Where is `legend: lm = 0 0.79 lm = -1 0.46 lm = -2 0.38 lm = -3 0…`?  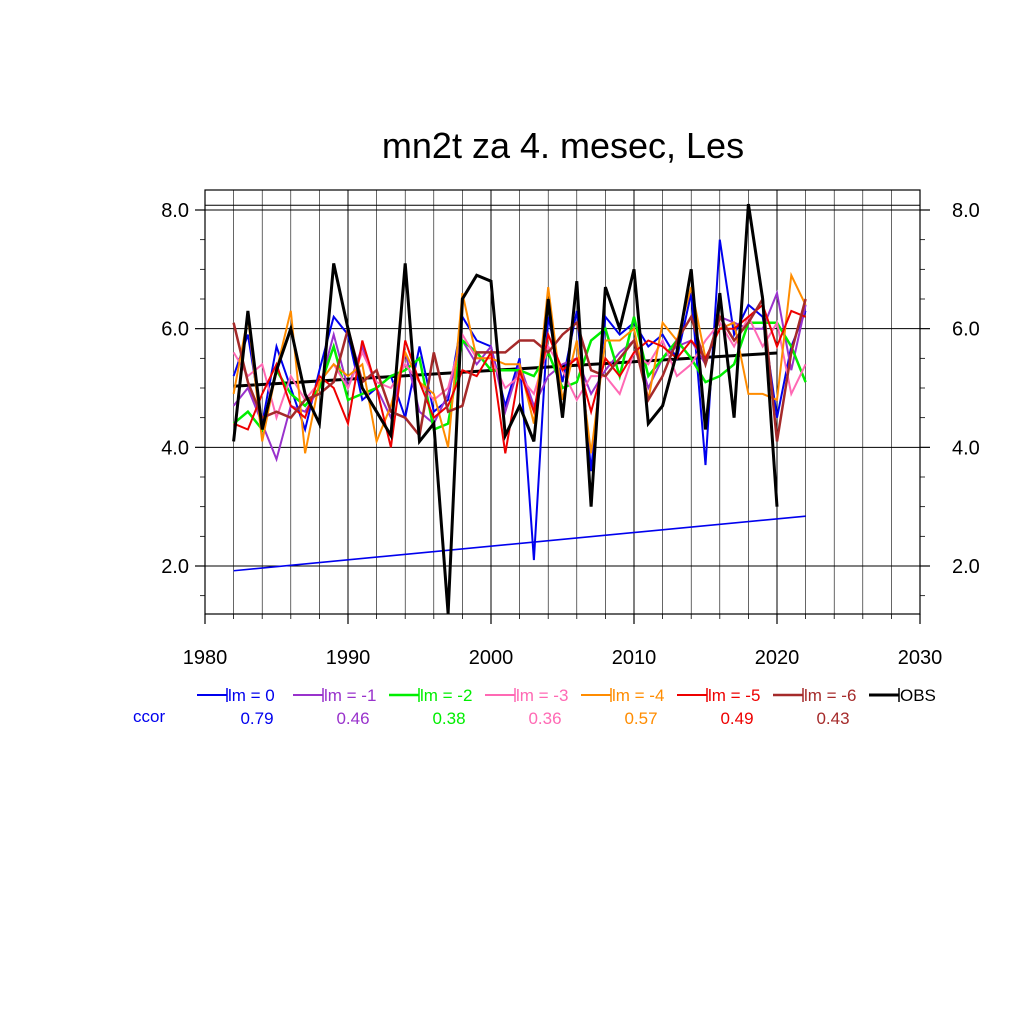 legend: lm = 0 0.79 lm = -1 0.46 lm = -2 0.38 lm = -3 0… is located at coordinates (566, 707).